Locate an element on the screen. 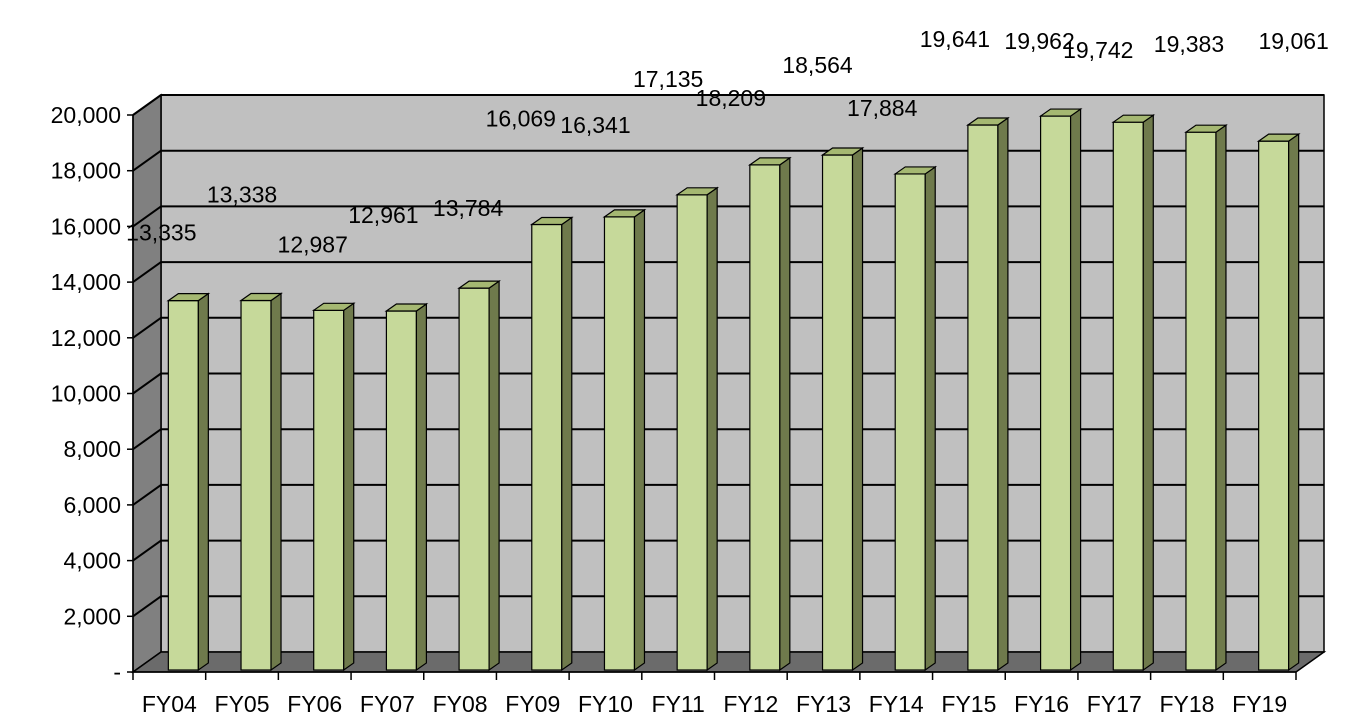 The image size is (1357, 722). data-label: 13,338 is located at coordinates (242, 195).